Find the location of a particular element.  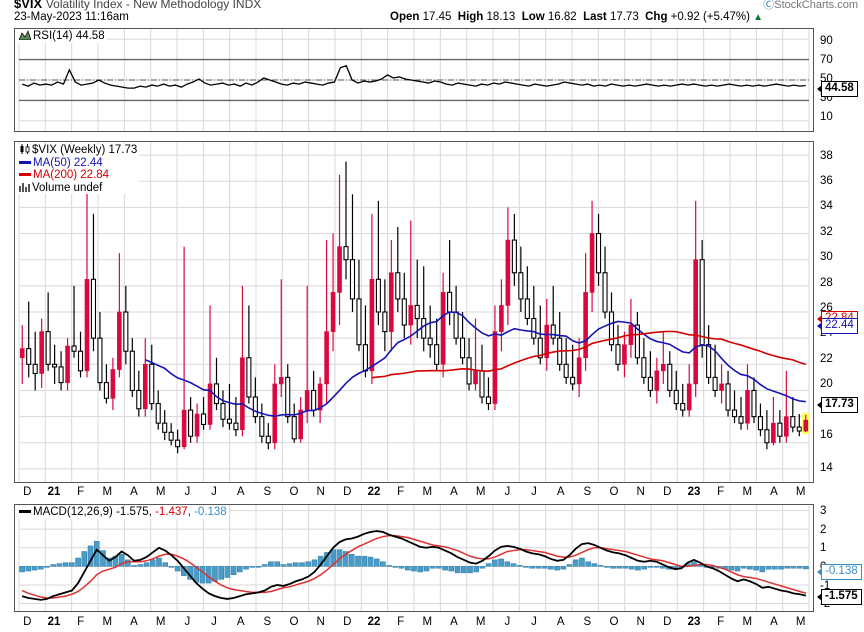

ma200-swatch-icon is located at coordinates (25, 175).